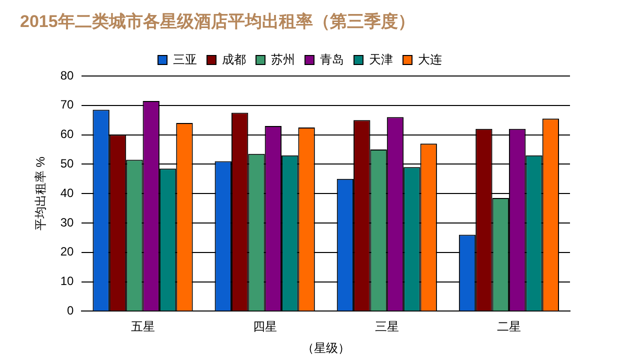 Image resolution: width=626 pixels, height=364 pixels. What do you see at coordinates (185, 59) in the screenshot?
I see `legend-label: 三亚` at bounding box center [185, 59].